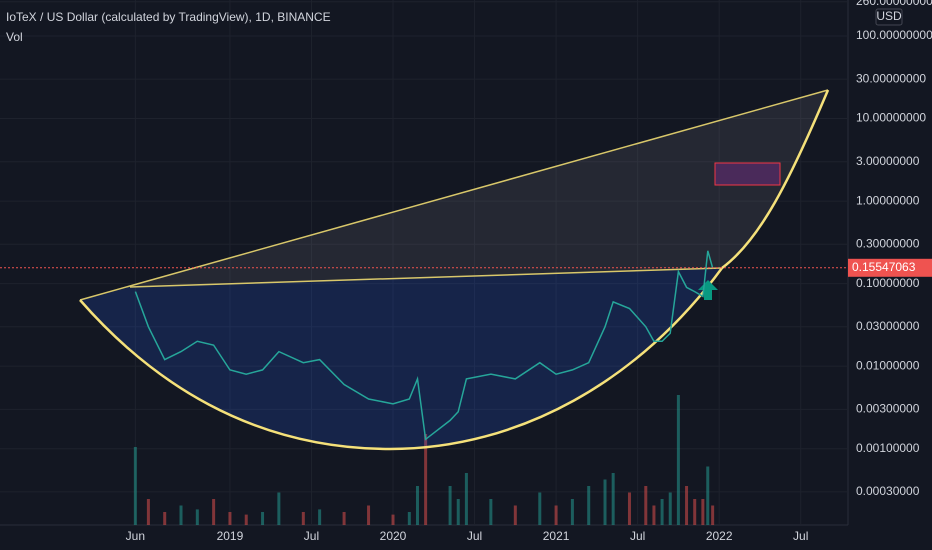  Describe the element at coordinates (230, 536) in the screenshot. I see `x-tick-label: 2019` at that location.